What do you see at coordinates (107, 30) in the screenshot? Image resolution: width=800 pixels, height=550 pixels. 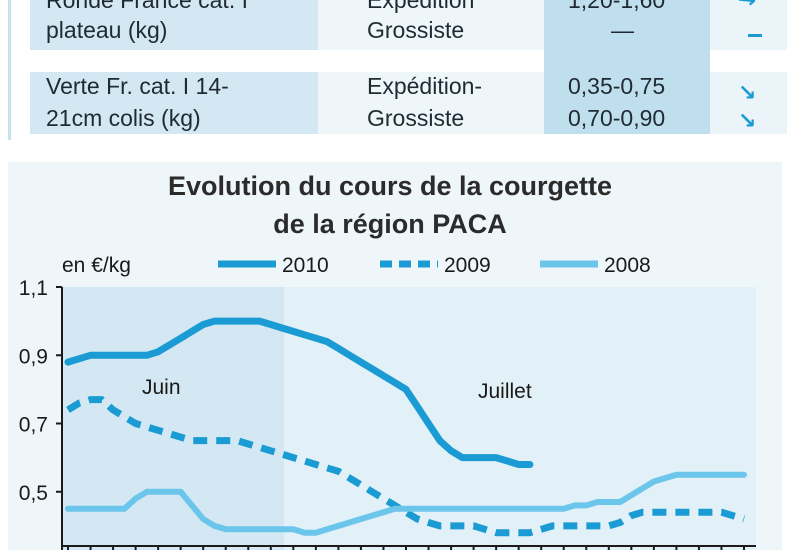 I see `product-unit: plateau (kg)` at bounding box center [107, 30].